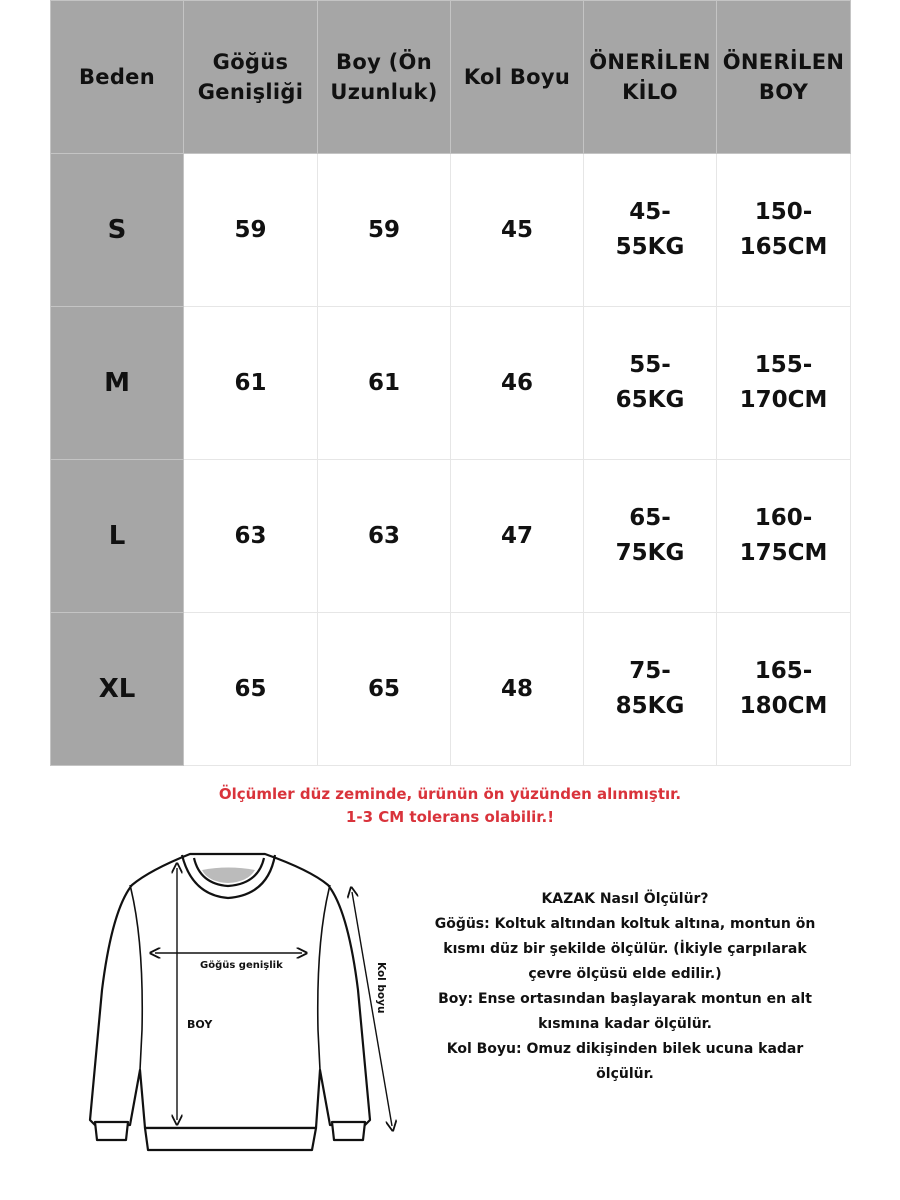 The width and height of the screenshot is (900, 1200). What do you see at coordinates (372, 1009) in the screenshot?
I see `sleeve-arrow` at bounding box center [372, 1009].